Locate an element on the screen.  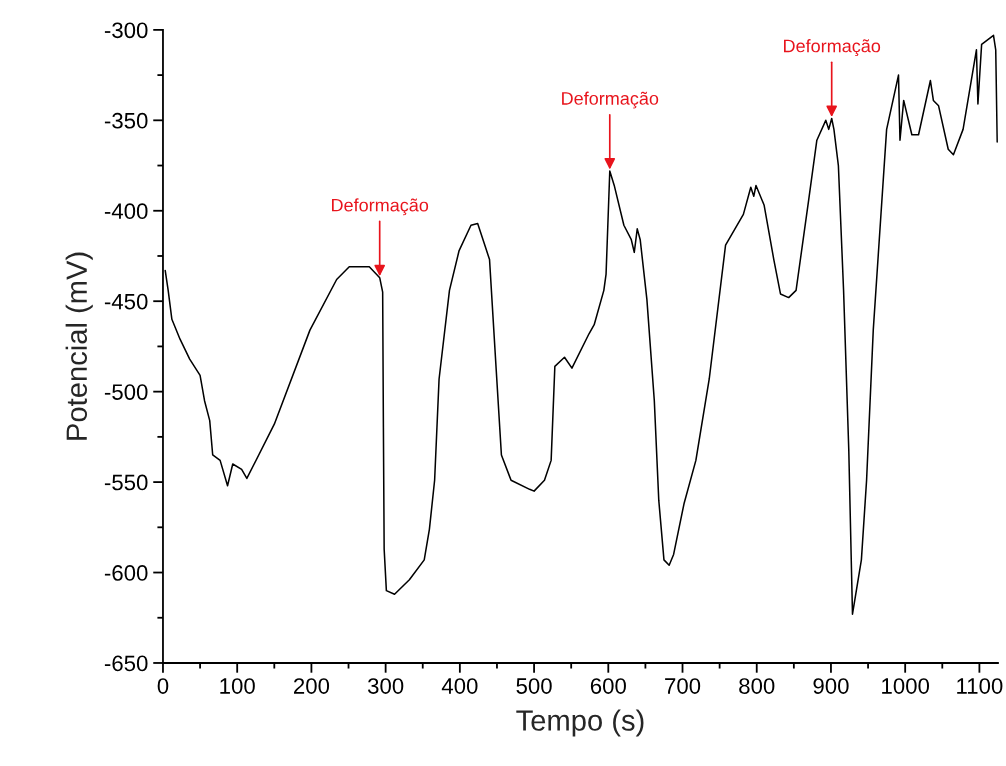
x-tick-label: 700 is located at coordinates (683, 686).